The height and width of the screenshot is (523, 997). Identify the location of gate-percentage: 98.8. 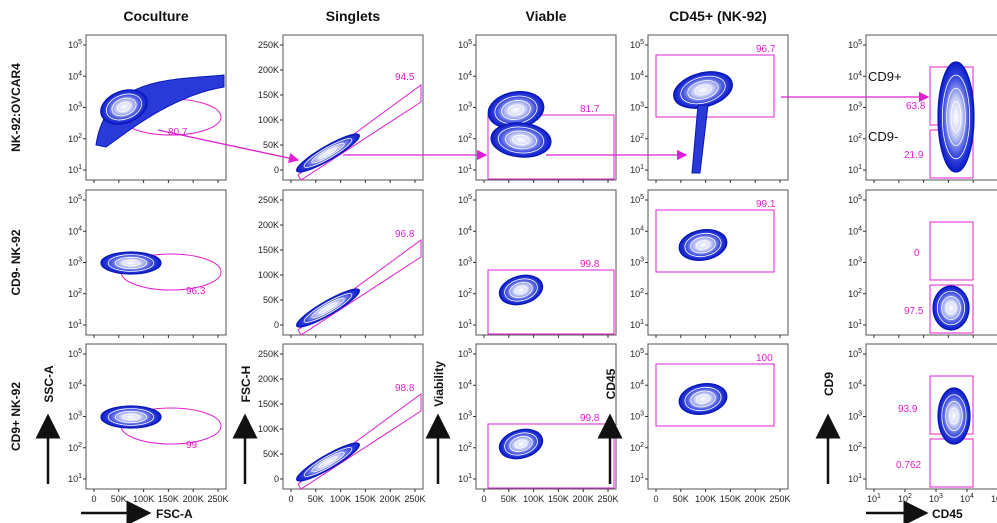
(405, 388).